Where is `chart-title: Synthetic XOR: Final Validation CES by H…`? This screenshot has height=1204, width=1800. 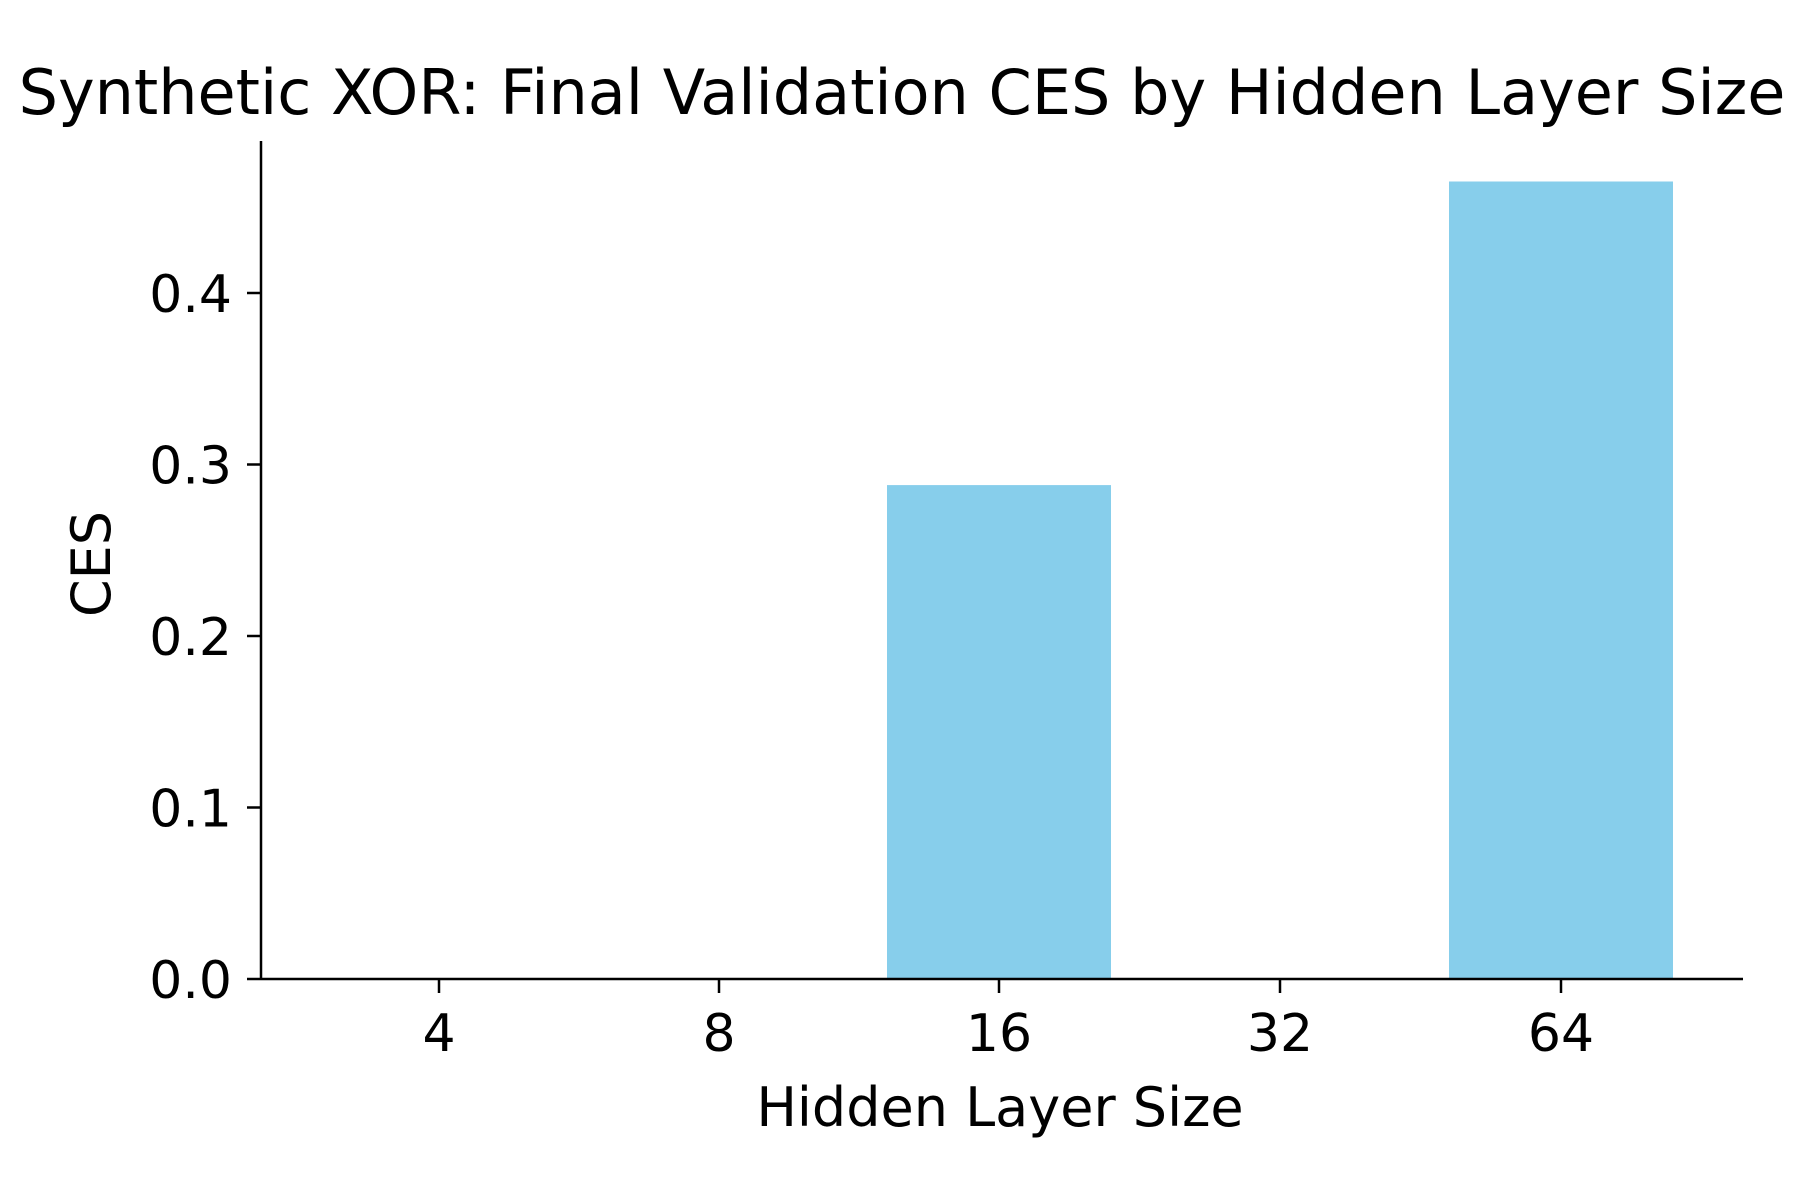
chart-title: Synthetic XOR: Final Validation CES by H… is located at coordinates (902, 92).